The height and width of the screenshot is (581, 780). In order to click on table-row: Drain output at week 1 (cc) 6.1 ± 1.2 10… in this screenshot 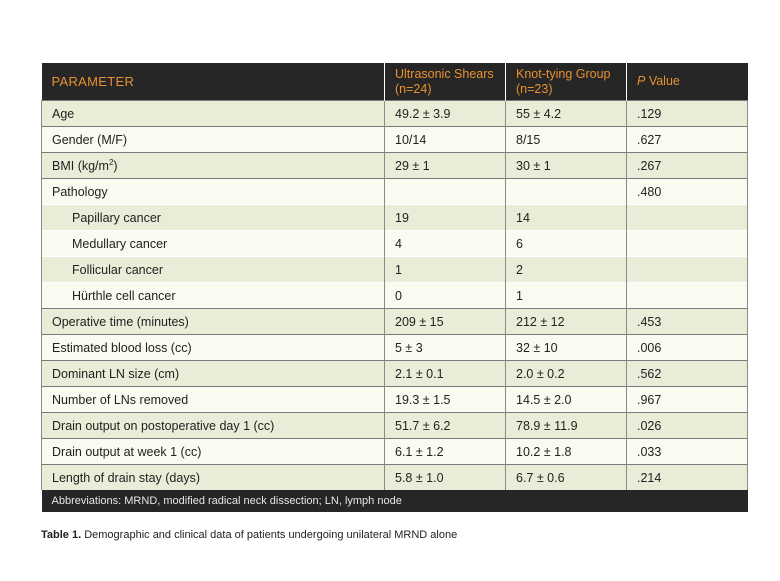, I will do `click(394, 451)`.